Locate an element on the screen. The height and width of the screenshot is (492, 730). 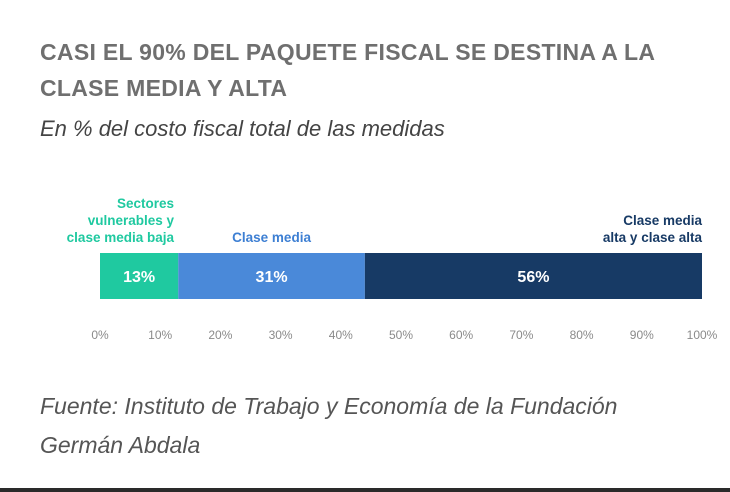
data-label-2: 31% is located at coordinates (272, 277).